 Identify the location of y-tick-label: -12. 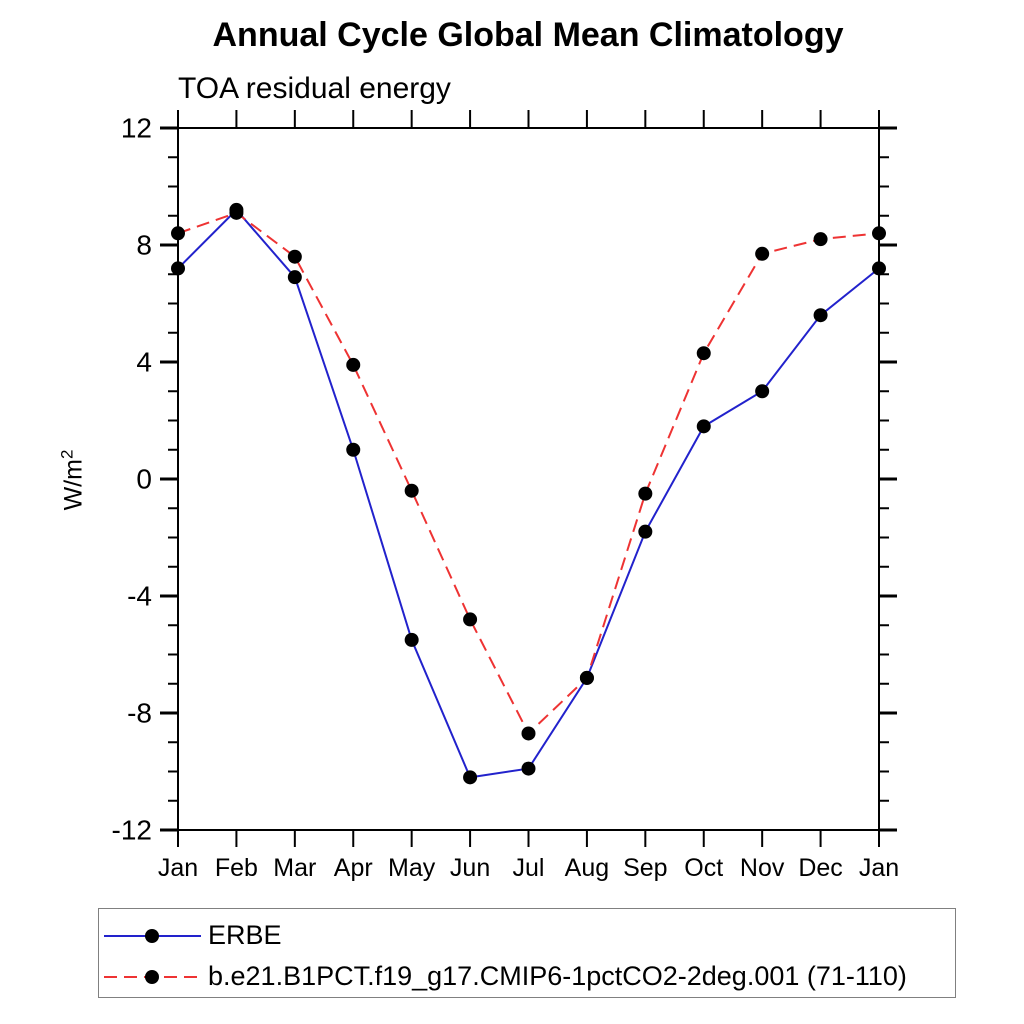
(132, 830).